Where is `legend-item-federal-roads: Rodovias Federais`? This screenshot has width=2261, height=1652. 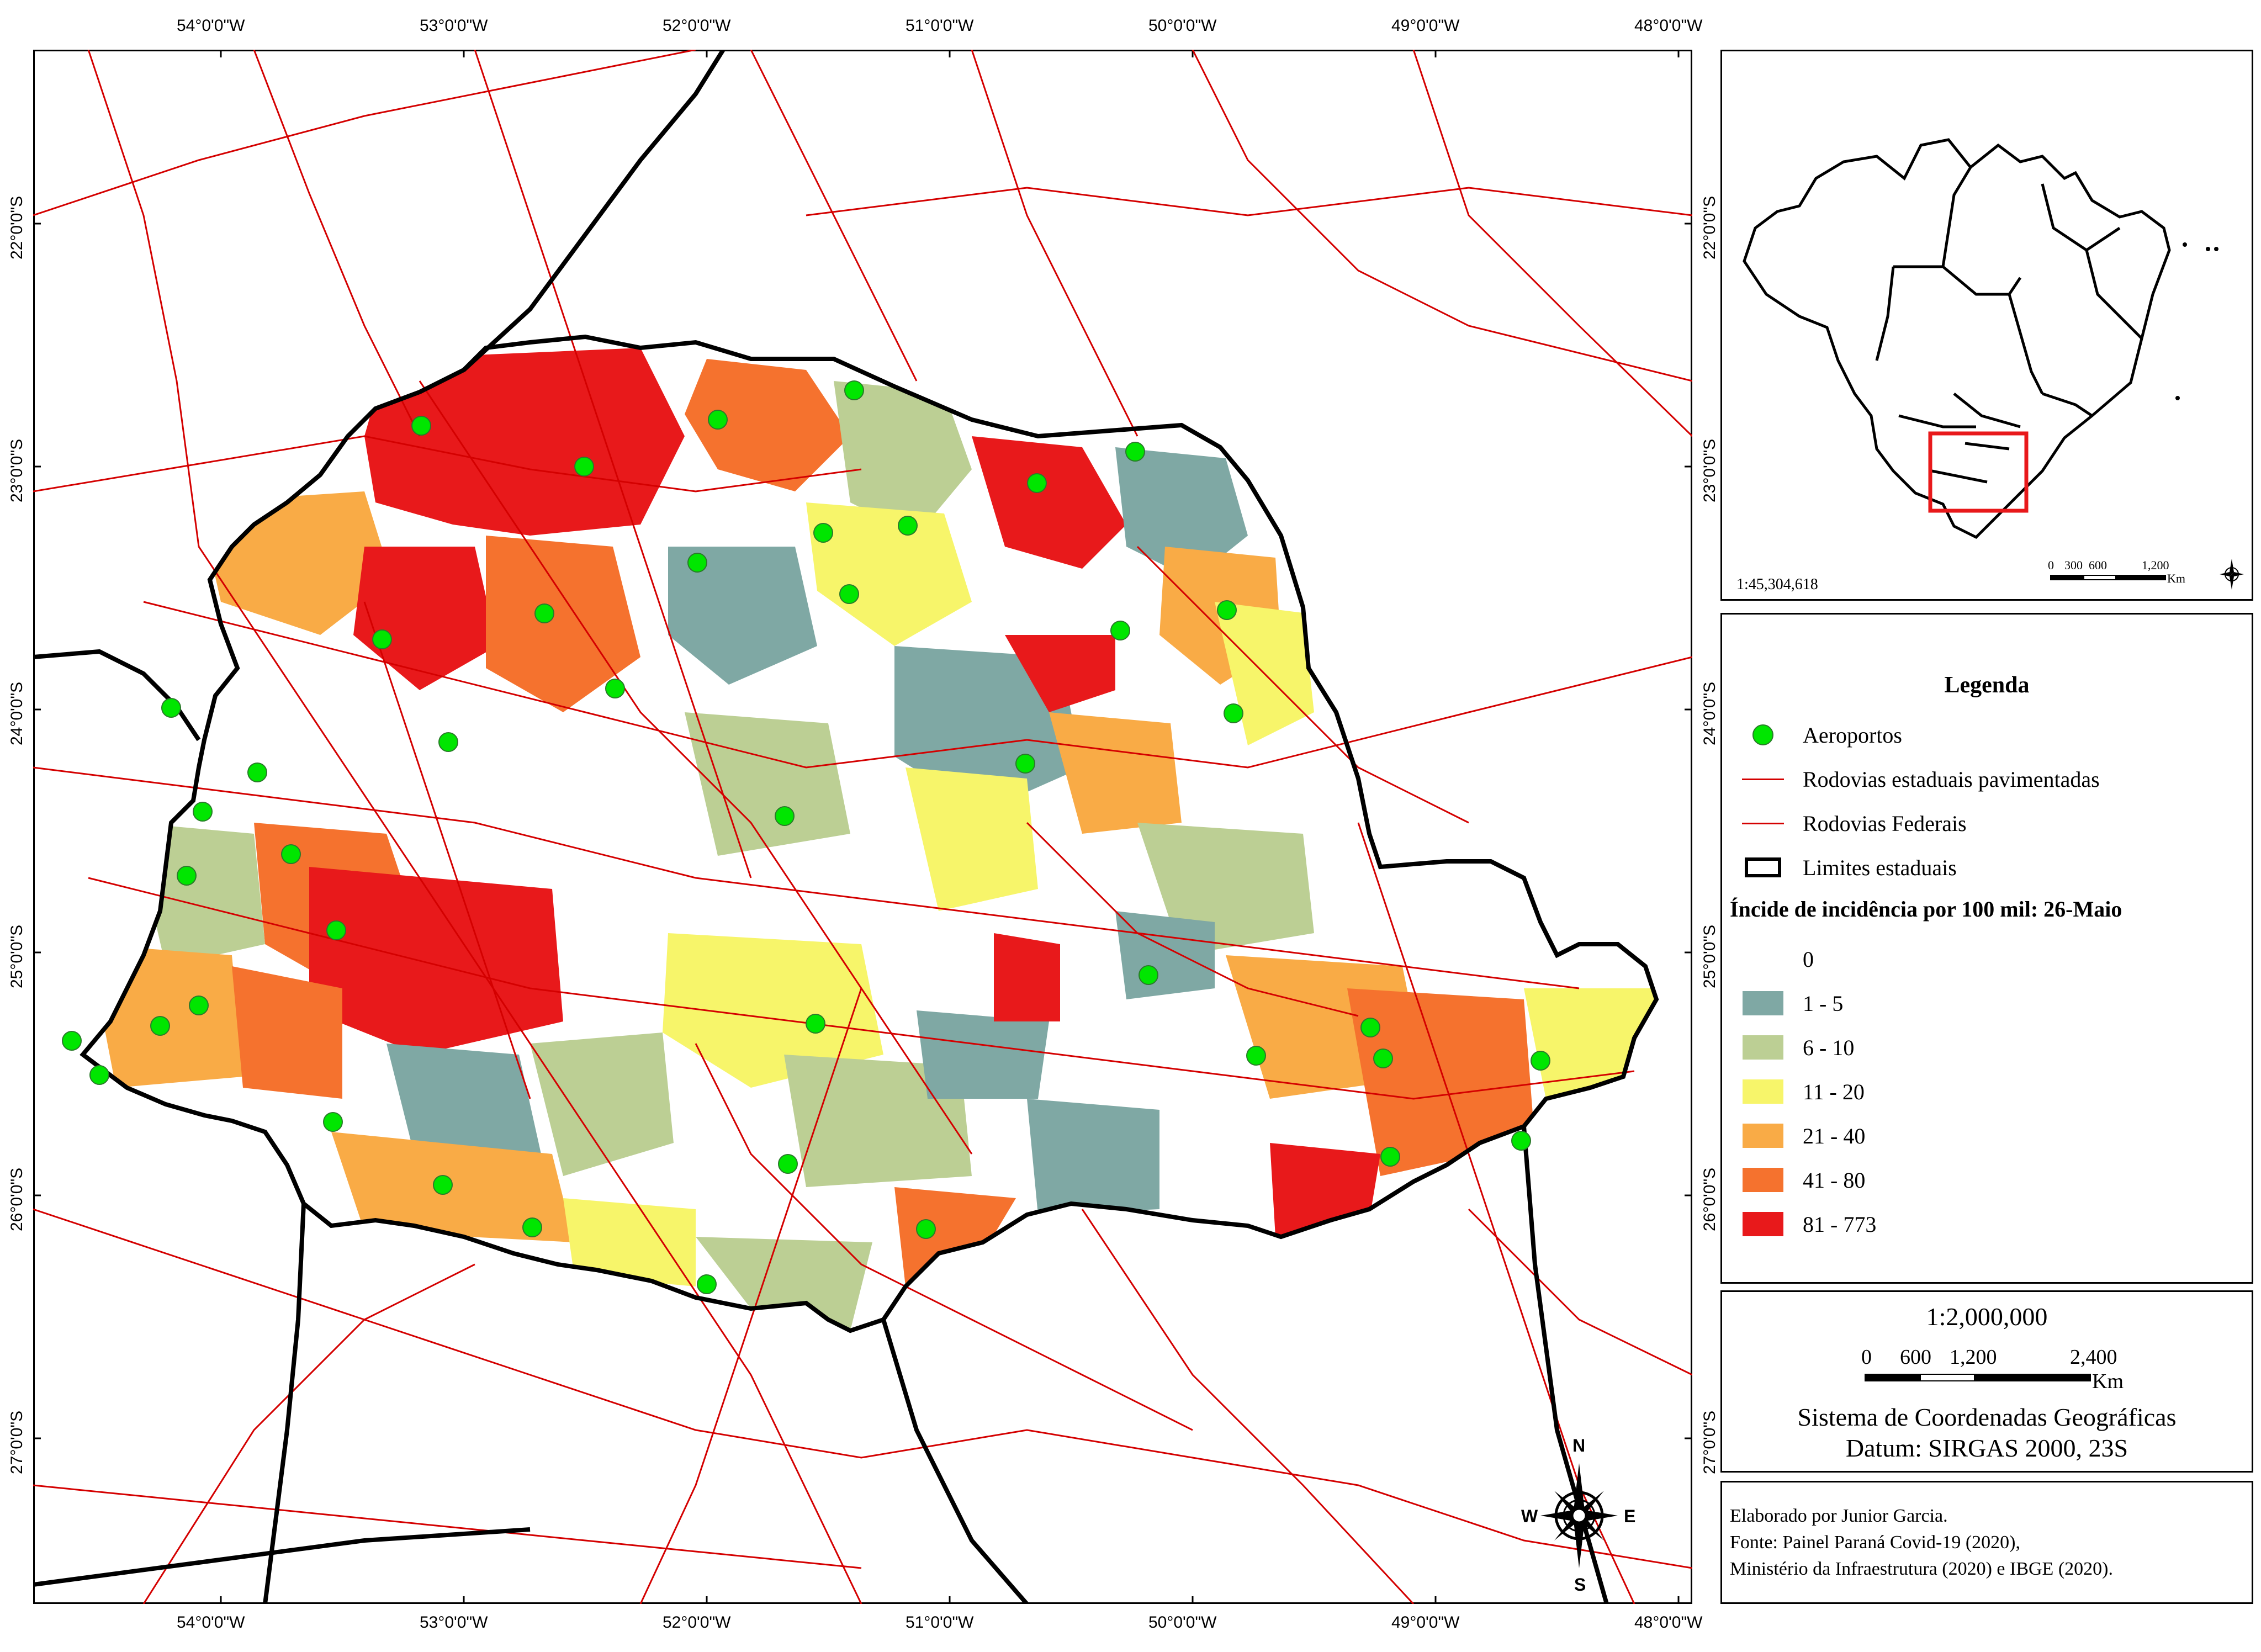 legend-item-federal-roads: Rodovias Federais is located at coordinates (1855, 823).